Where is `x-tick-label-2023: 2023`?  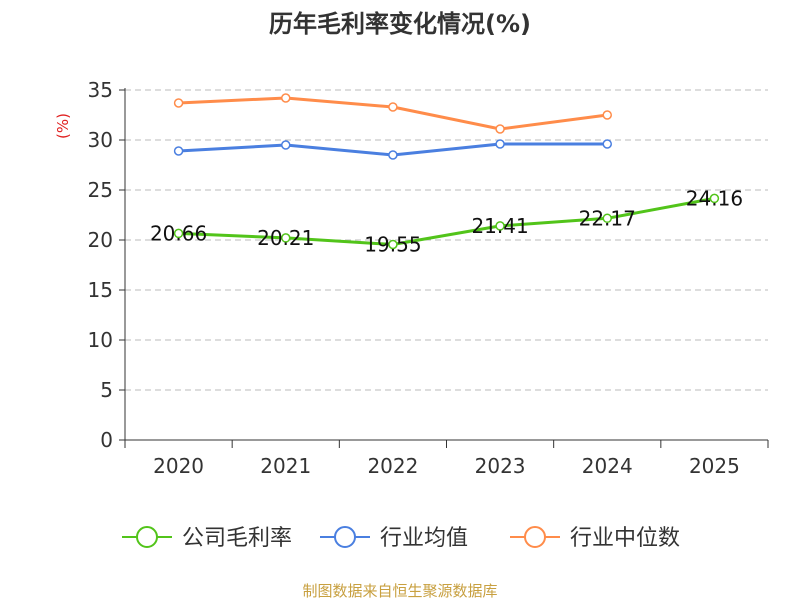 x-tick-label-2023: 2023 is located at coordinates (500, 466).